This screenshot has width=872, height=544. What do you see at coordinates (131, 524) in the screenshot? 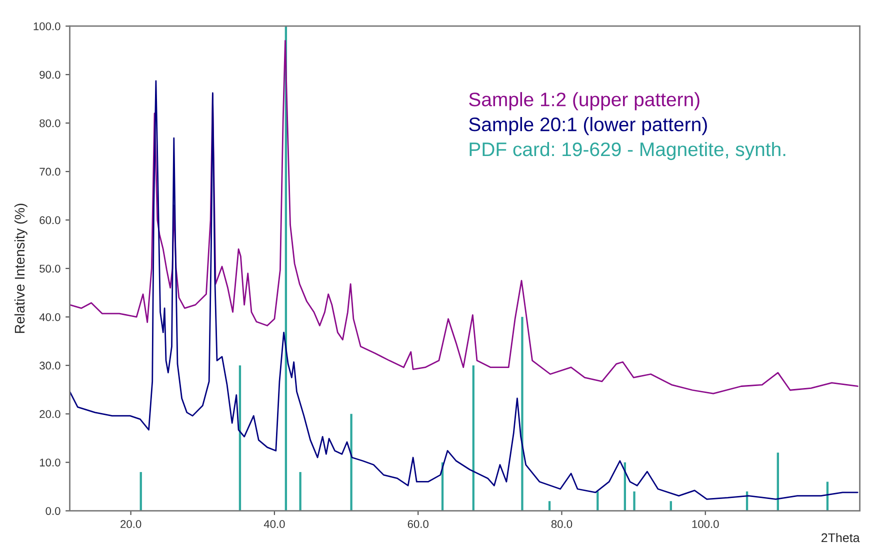
I see `x-tick-label: 20.0` at bounding box center [131, 524].